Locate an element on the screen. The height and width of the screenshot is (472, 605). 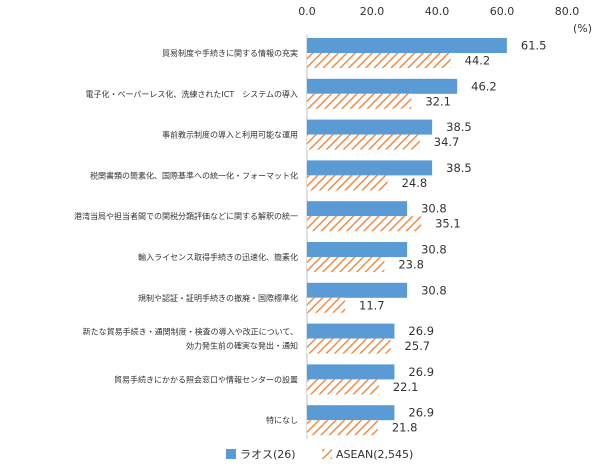
data-label-asean: 22.1 is located at coordinates (406, 387).